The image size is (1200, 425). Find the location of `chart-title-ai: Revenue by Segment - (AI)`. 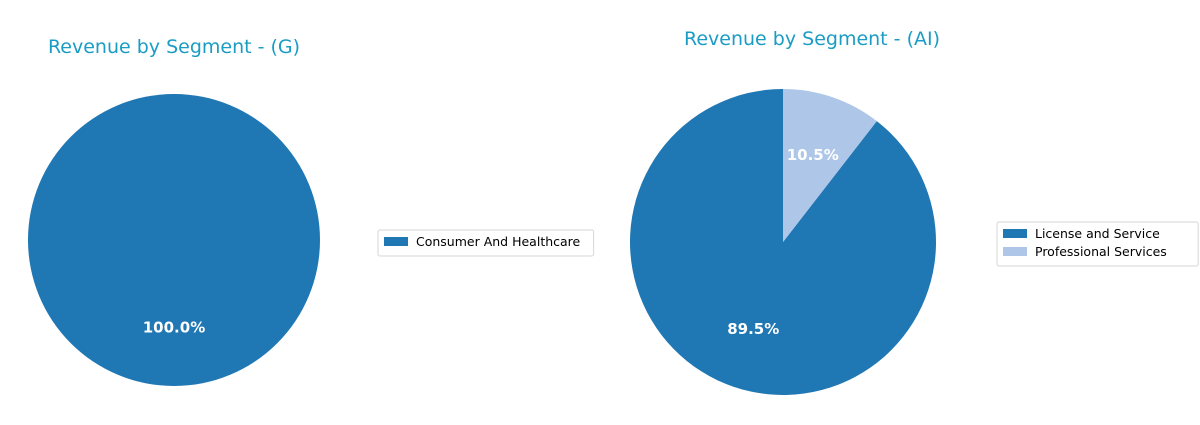

chart-title-ai: Revenue by Segment - (AI) is located at coordinates (812, 39).